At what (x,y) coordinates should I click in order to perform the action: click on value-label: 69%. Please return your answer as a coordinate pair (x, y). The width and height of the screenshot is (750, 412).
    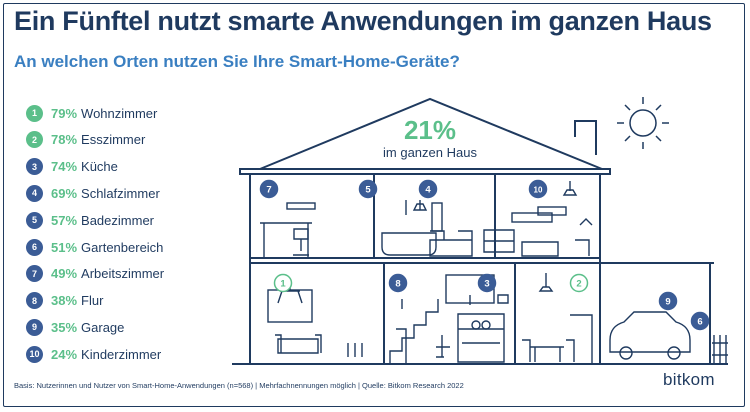
    Looking at the image, I should click on (64, 193).